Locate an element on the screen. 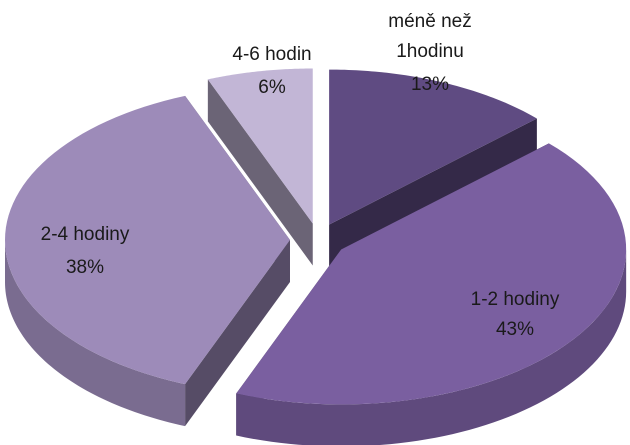 Image resolution: width=630 pixels, height=445 pixels. pie-slice is located at coordinates (260, 167).